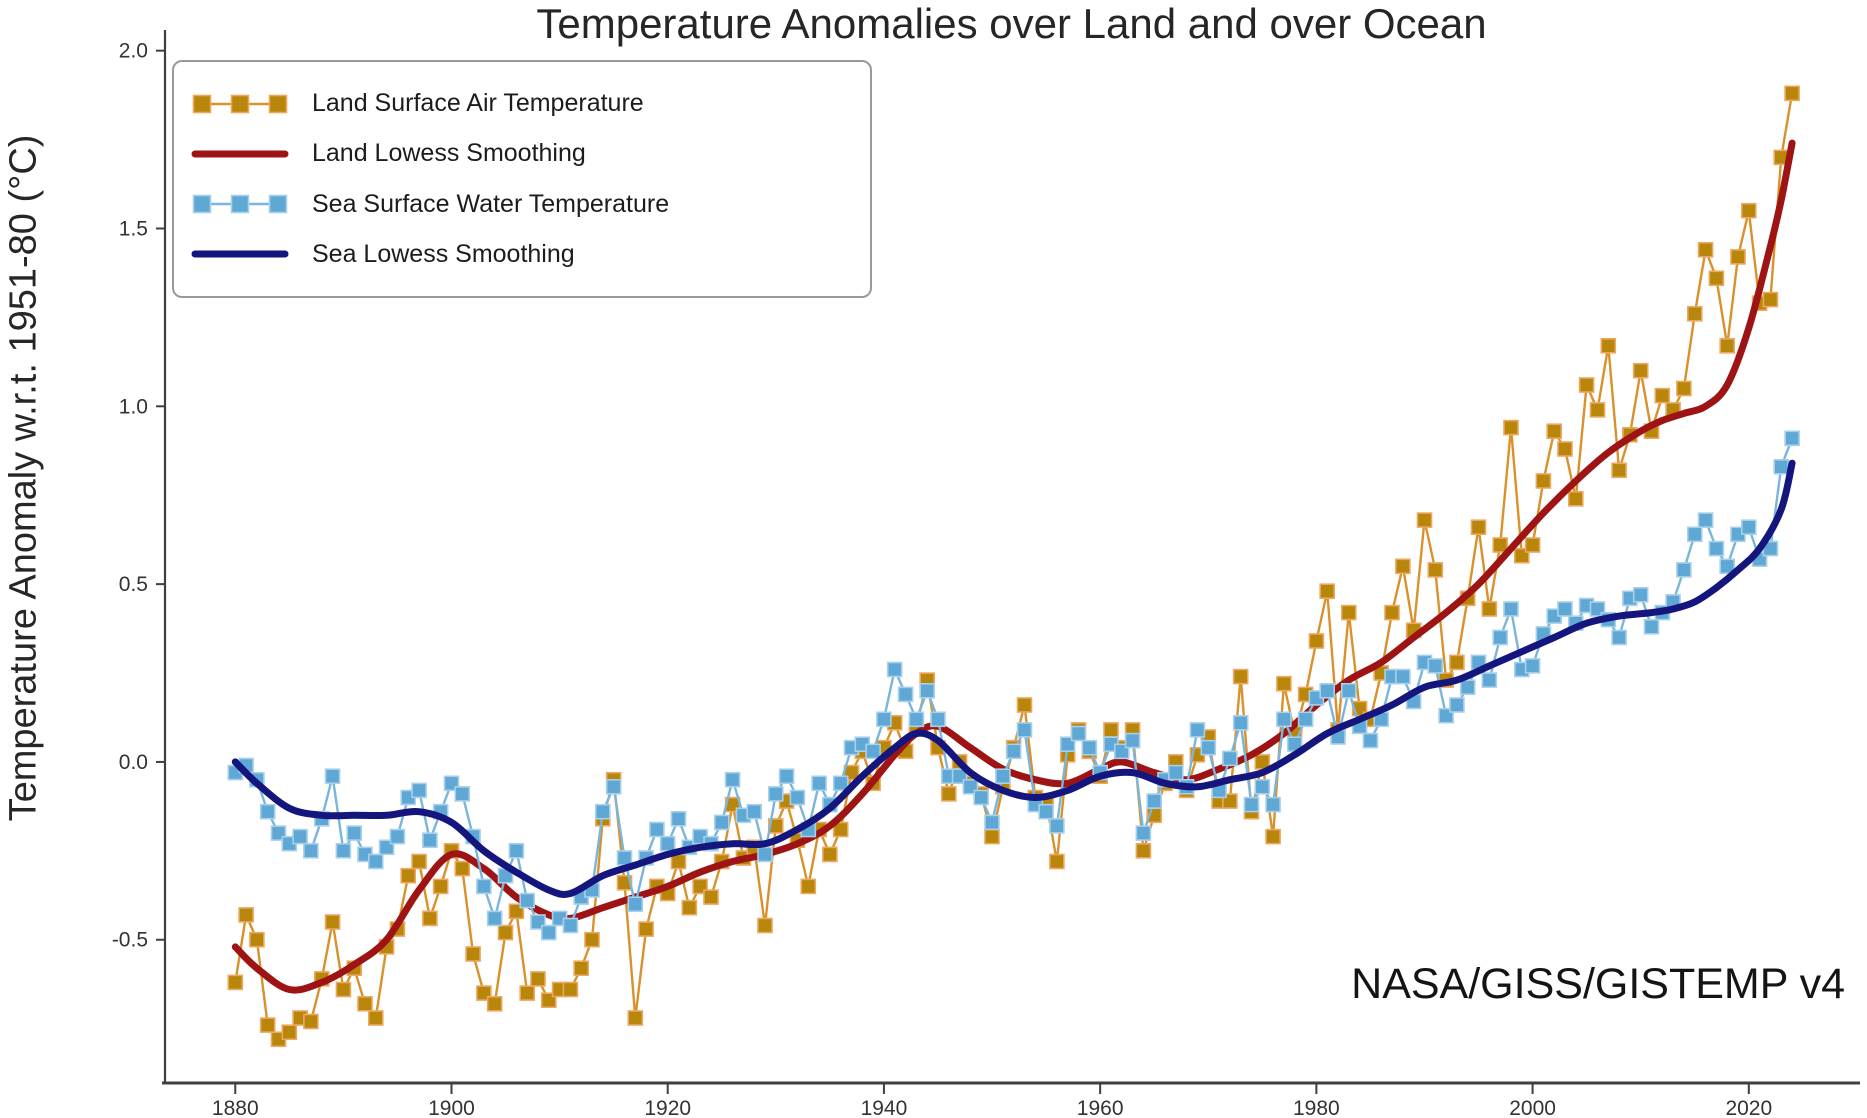  I want to click on legend-label: Sea Surface Water Temperature, so click(491, 203).